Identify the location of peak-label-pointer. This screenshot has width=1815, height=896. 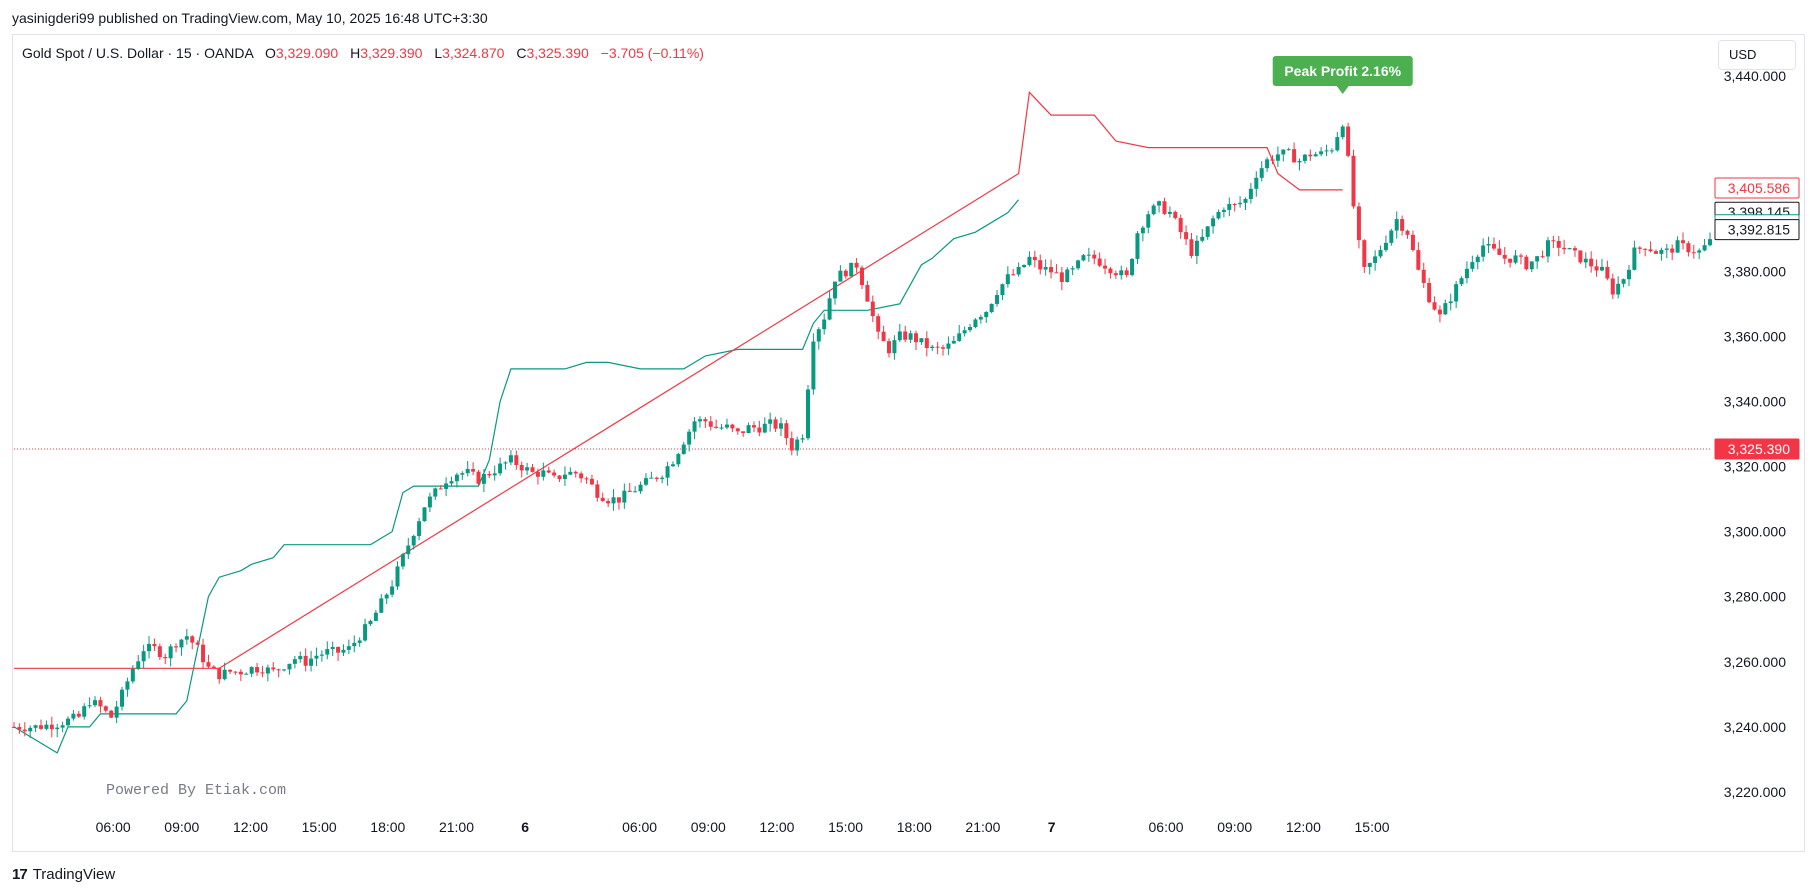
(1342, 90).